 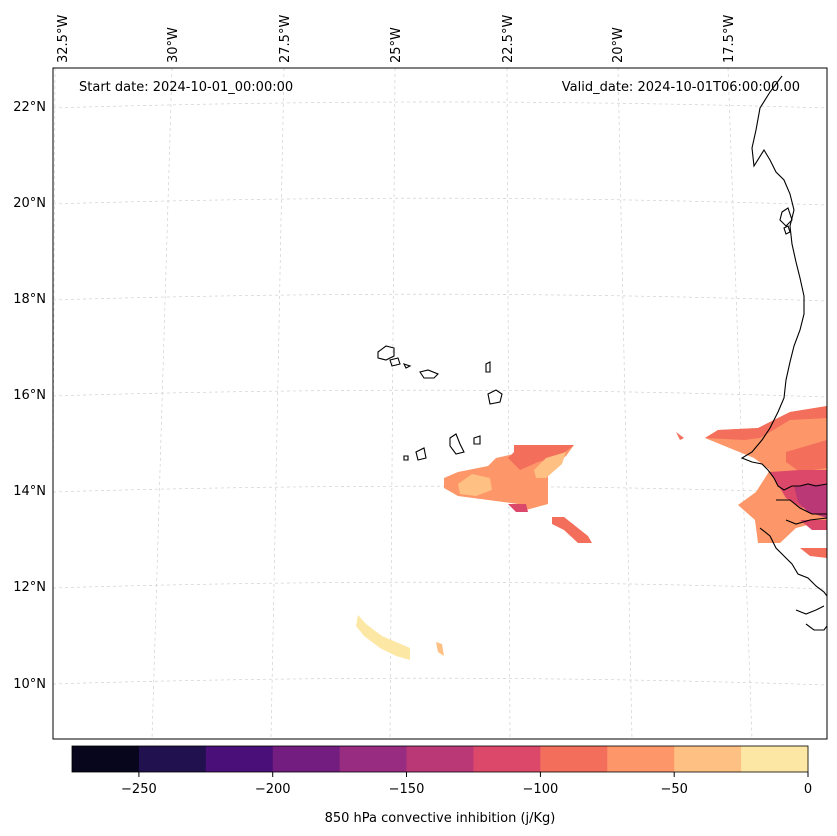 What do you see at coordinates (273, 789) in the screenshot?
I see `colorbar-tick-label: −200` at bounding box center [273, 789].